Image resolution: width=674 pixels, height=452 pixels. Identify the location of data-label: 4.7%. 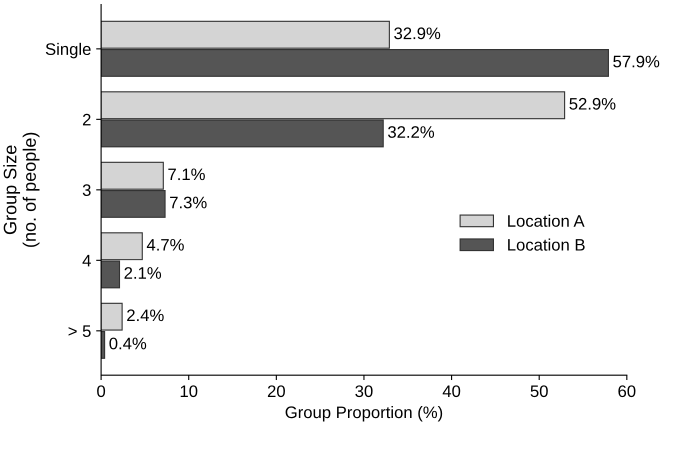
(165, 244).